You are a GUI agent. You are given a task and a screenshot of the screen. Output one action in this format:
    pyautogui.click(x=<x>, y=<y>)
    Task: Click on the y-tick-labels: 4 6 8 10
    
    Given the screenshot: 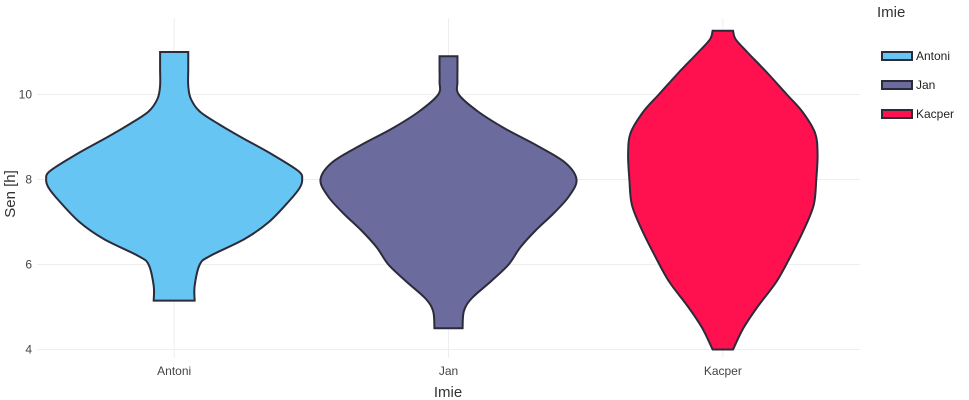 What is the action you would take?
    pyautogui.click(x=26, y=222)
    